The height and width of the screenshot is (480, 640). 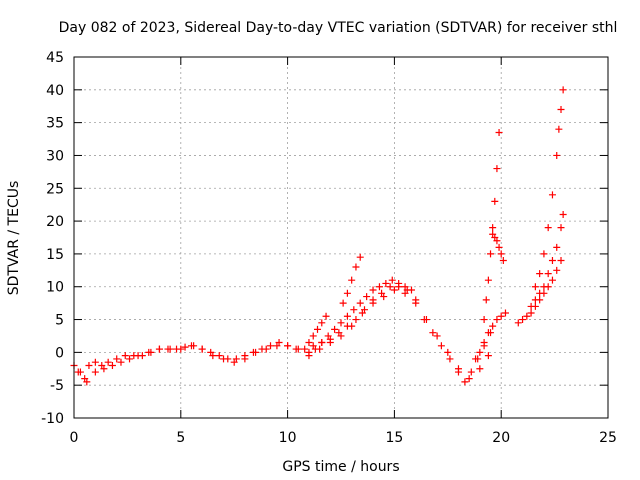 What do you see at coordinates (74, 438) in the screenshot?
I see `x-tick-label: 0` at bounding box center [74, 438].